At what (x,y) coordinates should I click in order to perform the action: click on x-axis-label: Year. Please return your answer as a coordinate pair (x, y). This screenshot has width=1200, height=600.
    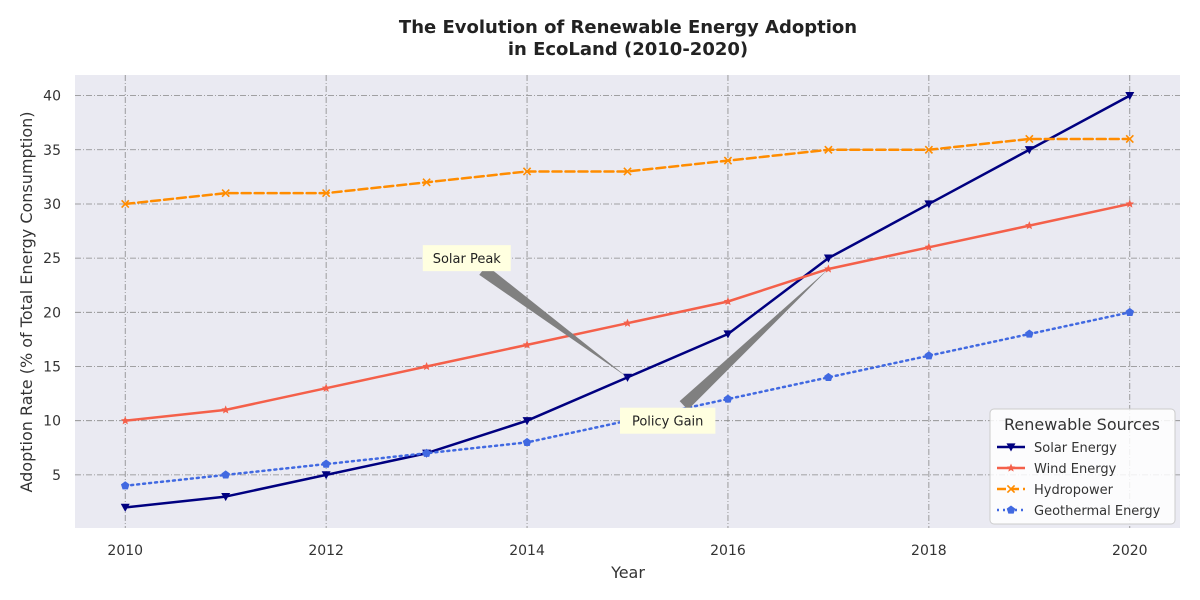
    Looking at the image, I should click on (627, 572).